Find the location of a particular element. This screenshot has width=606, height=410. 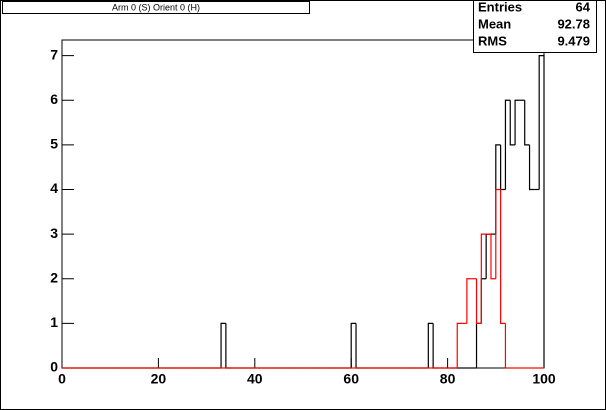

chart-title: Arm 0 (S) Orient 0 (H) is located at coordinates (156, 7).